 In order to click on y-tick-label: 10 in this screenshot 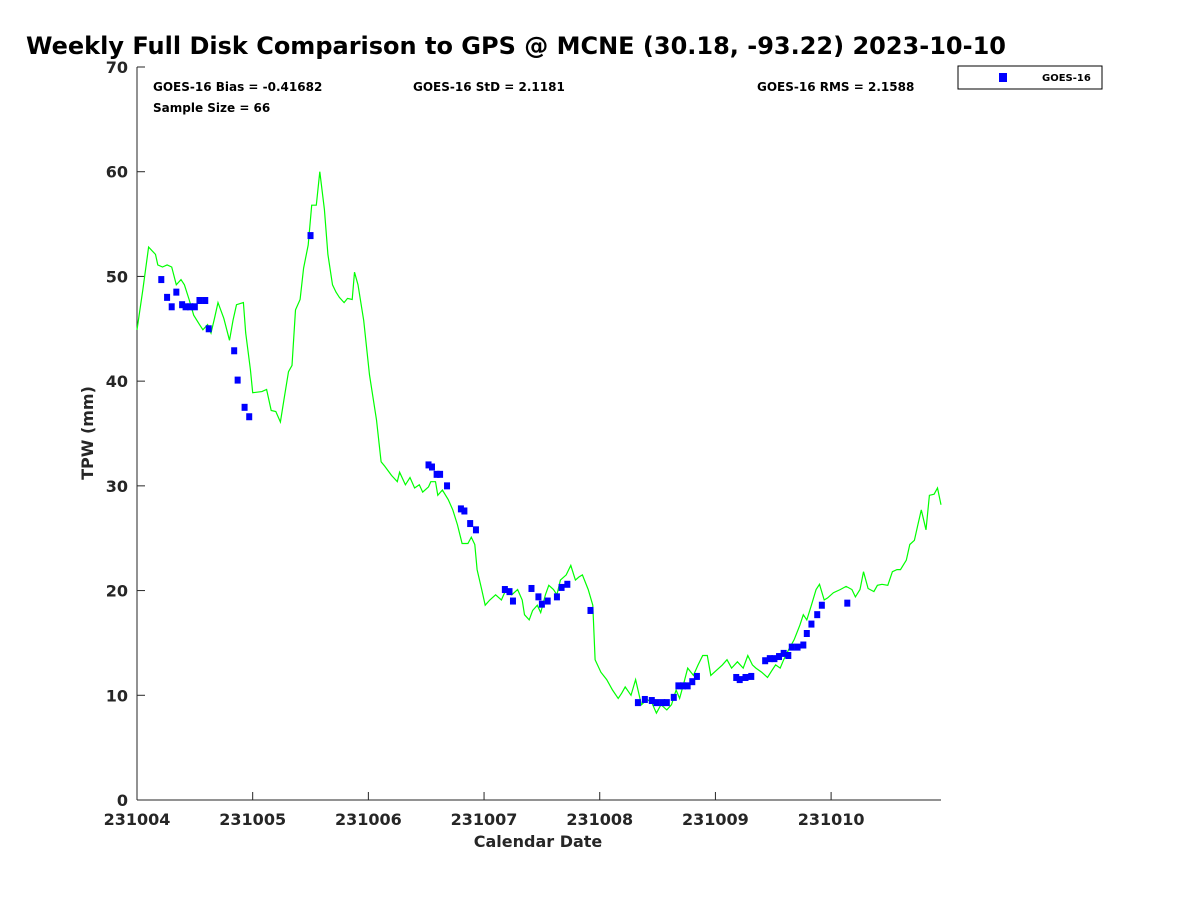, I will do `click(117, 695)`.